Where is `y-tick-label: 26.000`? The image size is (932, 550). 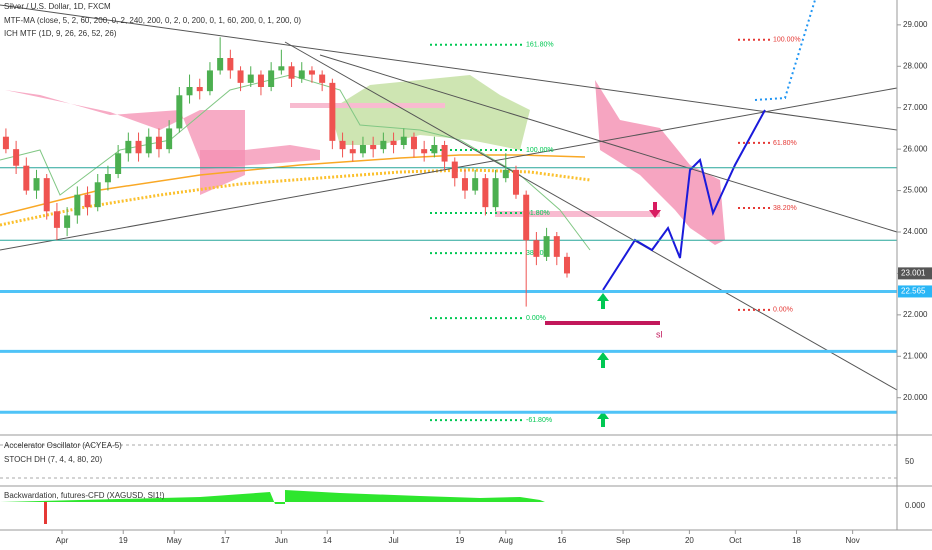 y-tick-label: 26.000 is located at coordinates (915, 148).